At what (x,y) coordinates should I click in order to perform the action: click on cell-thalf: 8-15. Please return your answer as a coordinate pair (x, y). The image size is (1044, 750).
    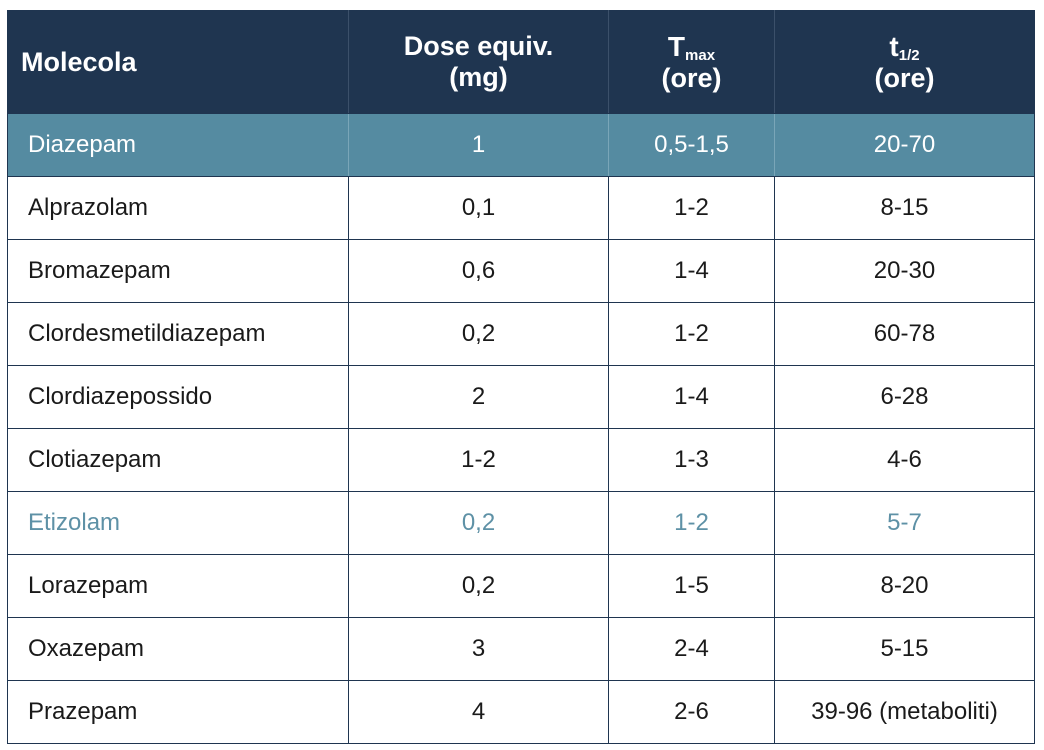
    Looking at the image, I should click on (904, 208).